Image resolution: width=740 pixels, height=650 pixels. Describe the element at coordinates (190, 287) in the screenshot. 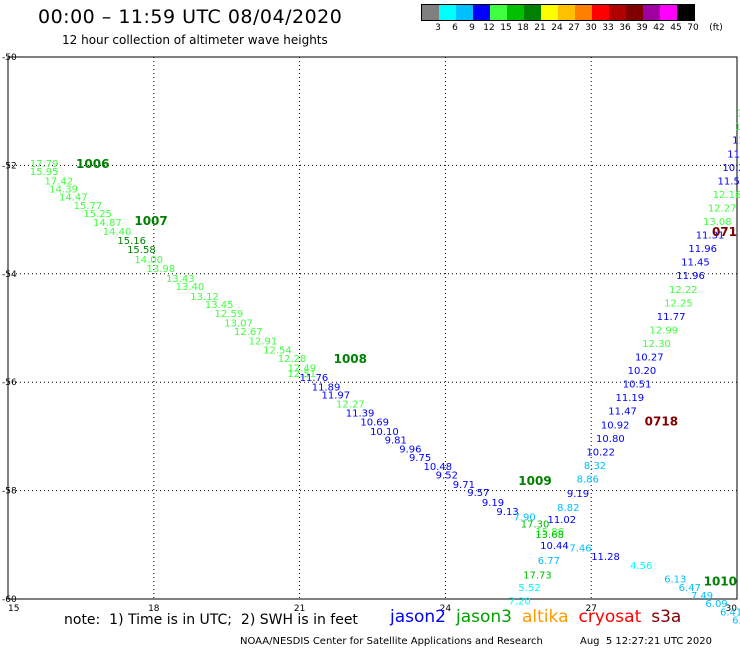

I see `wave-height-value: 13.40` at that location.